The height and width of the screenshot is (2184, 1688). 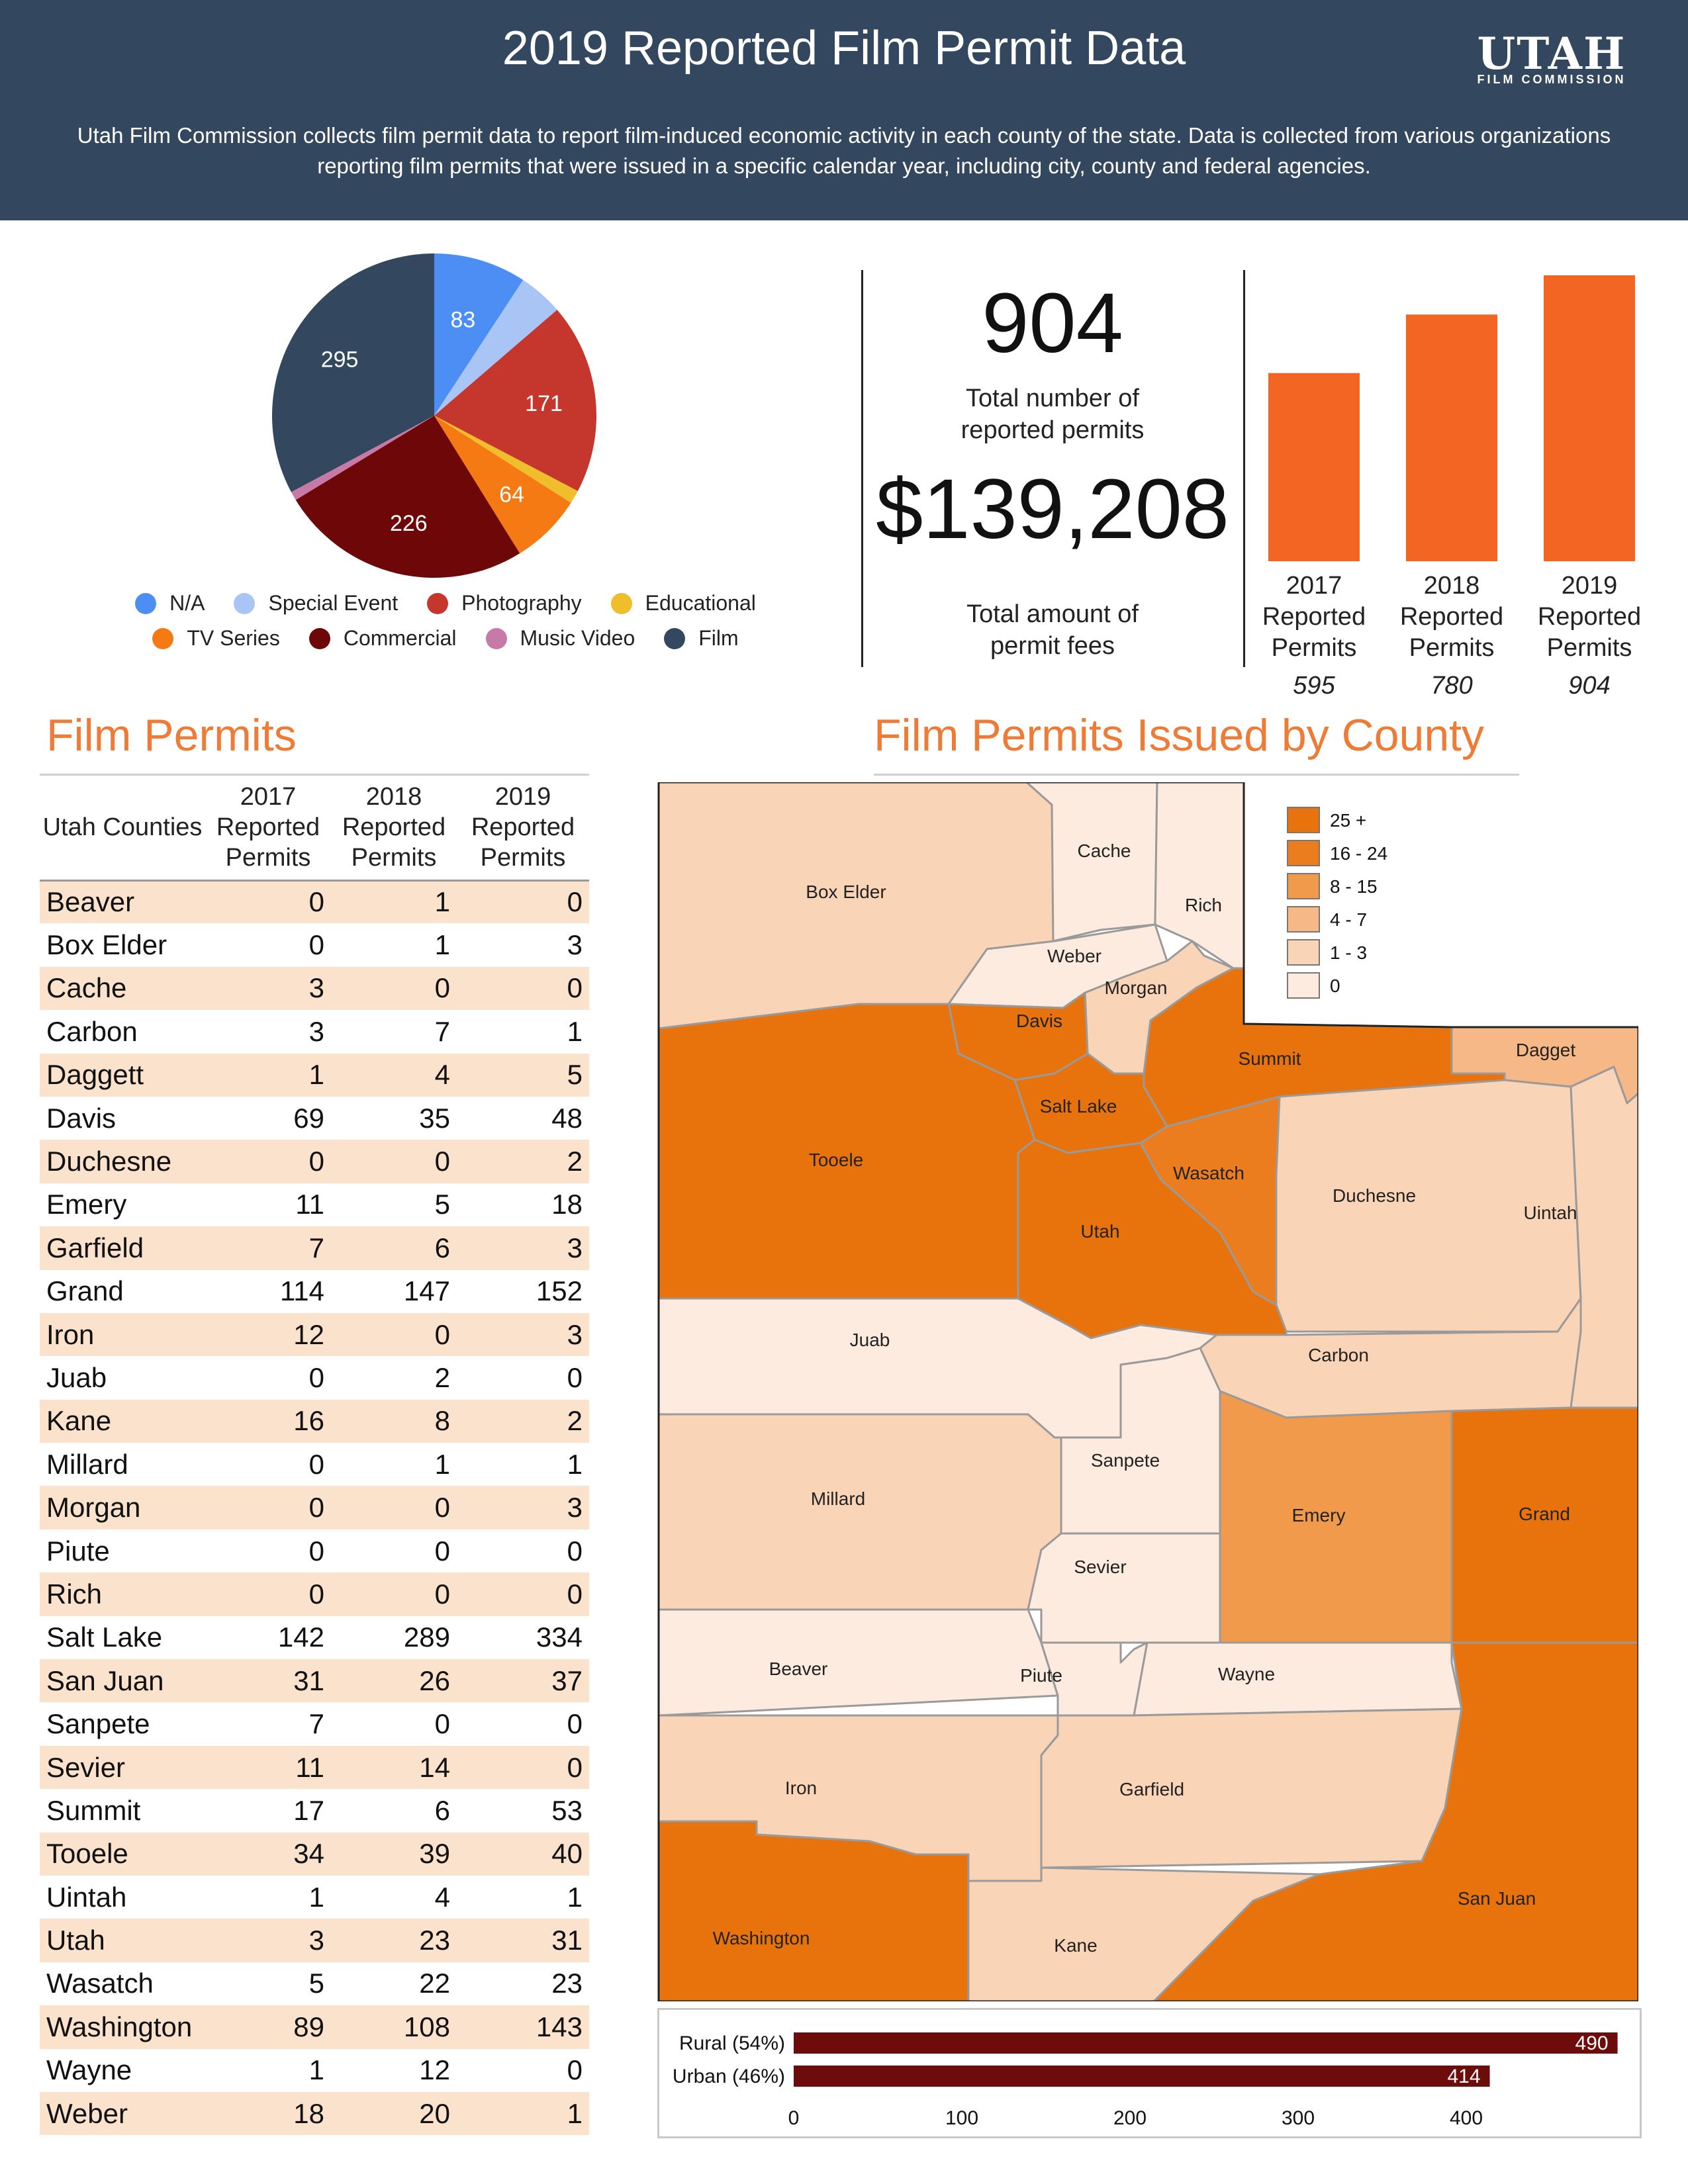 What do you see at coordinates (1463, 2076) in the screenshot?
I see `rural-urban-value-label: 414` at bounding box center [1463, 2076].